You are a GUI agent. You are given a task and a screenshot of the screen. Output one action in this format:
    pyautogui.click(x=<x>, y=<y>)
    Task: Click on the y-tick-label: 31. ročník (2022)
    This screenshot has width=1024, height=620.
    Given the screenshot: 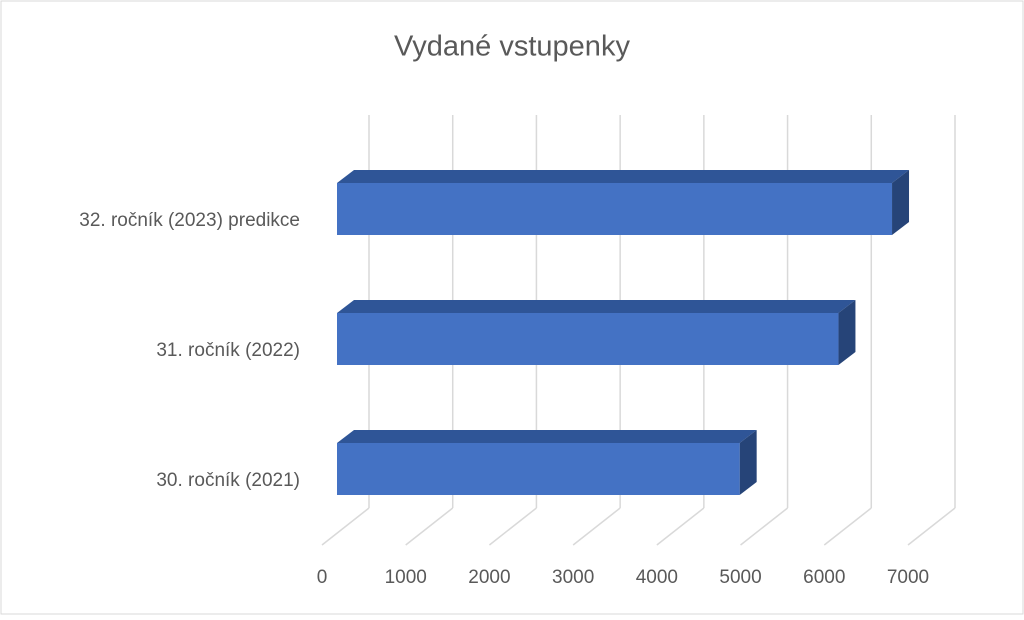 What is the action you would take?
    pyautogui.click(x=228, y=350)
    